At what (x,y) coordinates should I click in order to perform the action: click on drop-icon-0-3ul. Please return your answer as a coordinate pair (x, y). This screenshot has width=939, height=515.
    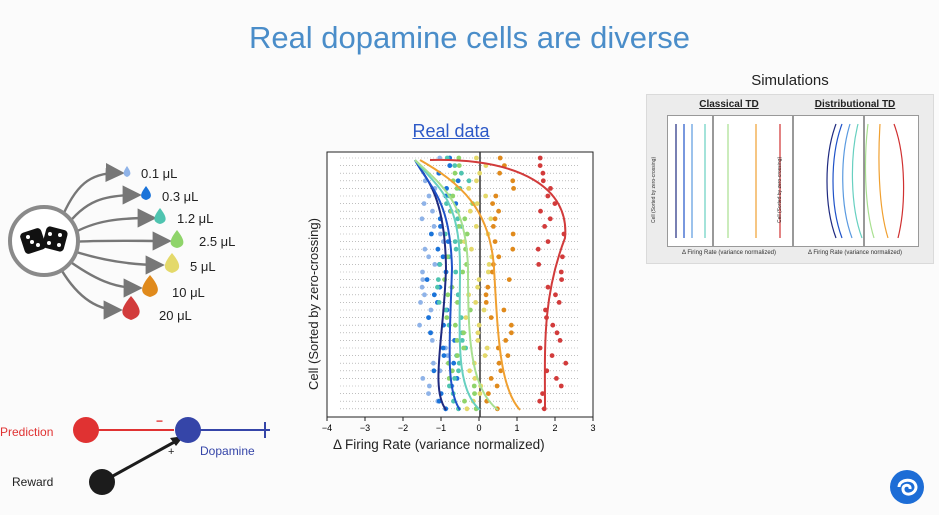
    Looking at the image, I should click on (146, 193).